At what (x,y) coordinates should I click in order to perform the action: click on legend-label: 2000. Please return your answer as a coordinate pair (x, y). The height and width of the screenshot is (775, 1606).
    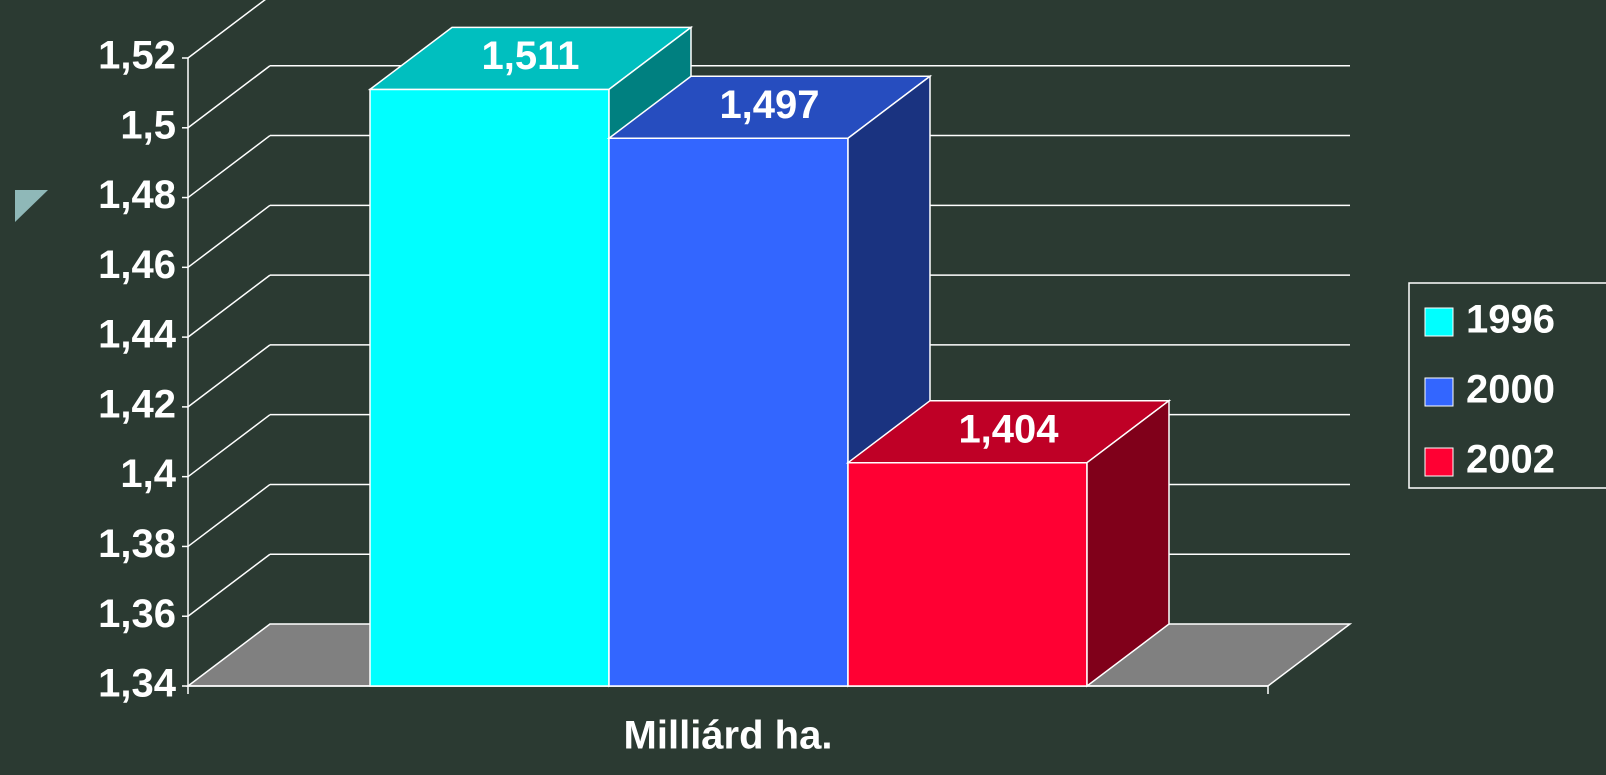
    Looking at the image, I should click on (1510, 390).